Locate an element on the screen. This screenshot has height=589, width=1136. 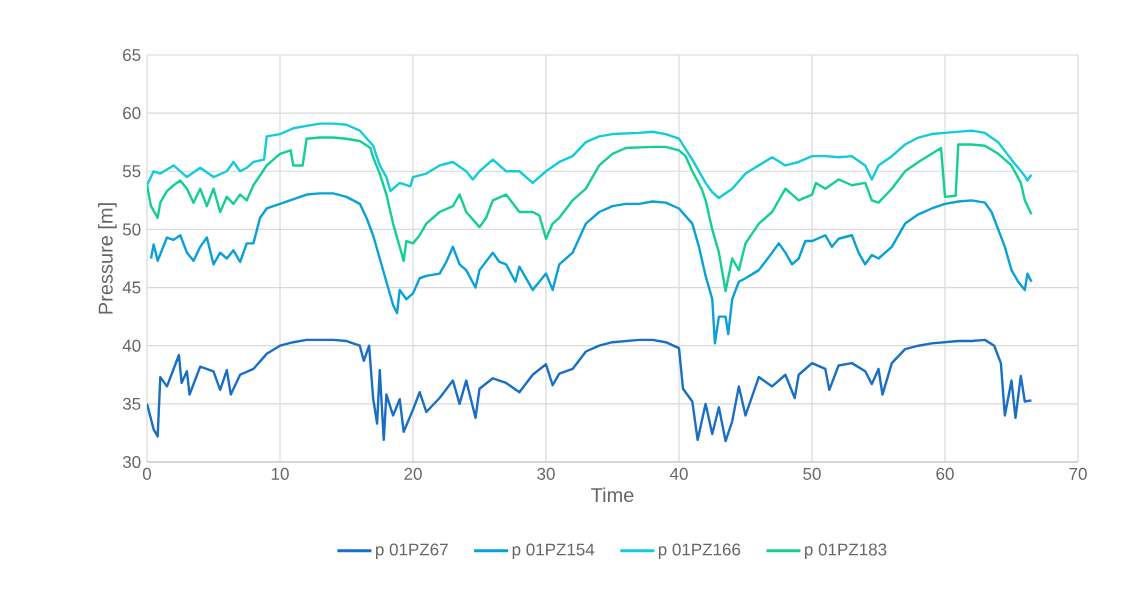
legend-label: p 01PZ166 is located at coordinates (699, 551).